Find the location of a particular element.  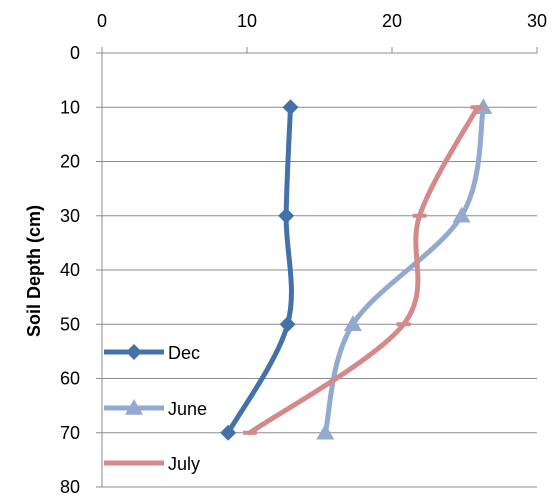

legend: Dec June July is located at coordinates (155, 408).